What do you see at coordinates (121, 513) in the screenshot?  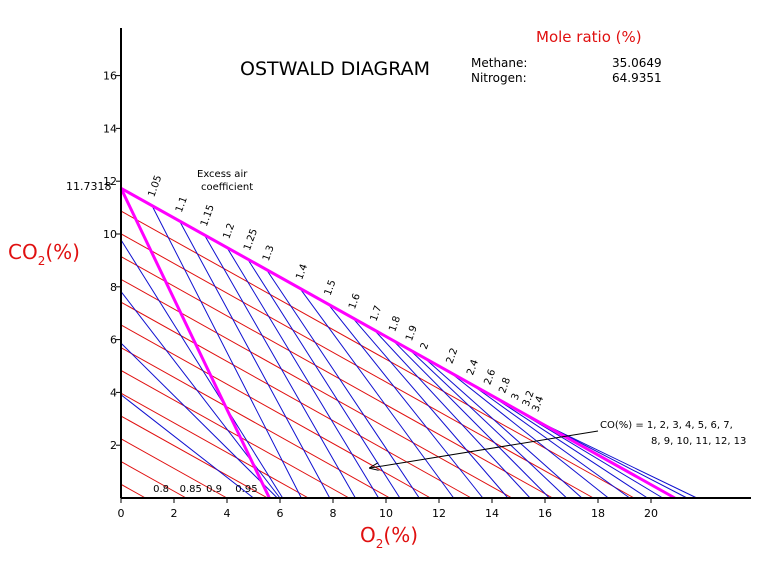 I see `x-tick-label-0: 0` at bounding box center [121, 513].